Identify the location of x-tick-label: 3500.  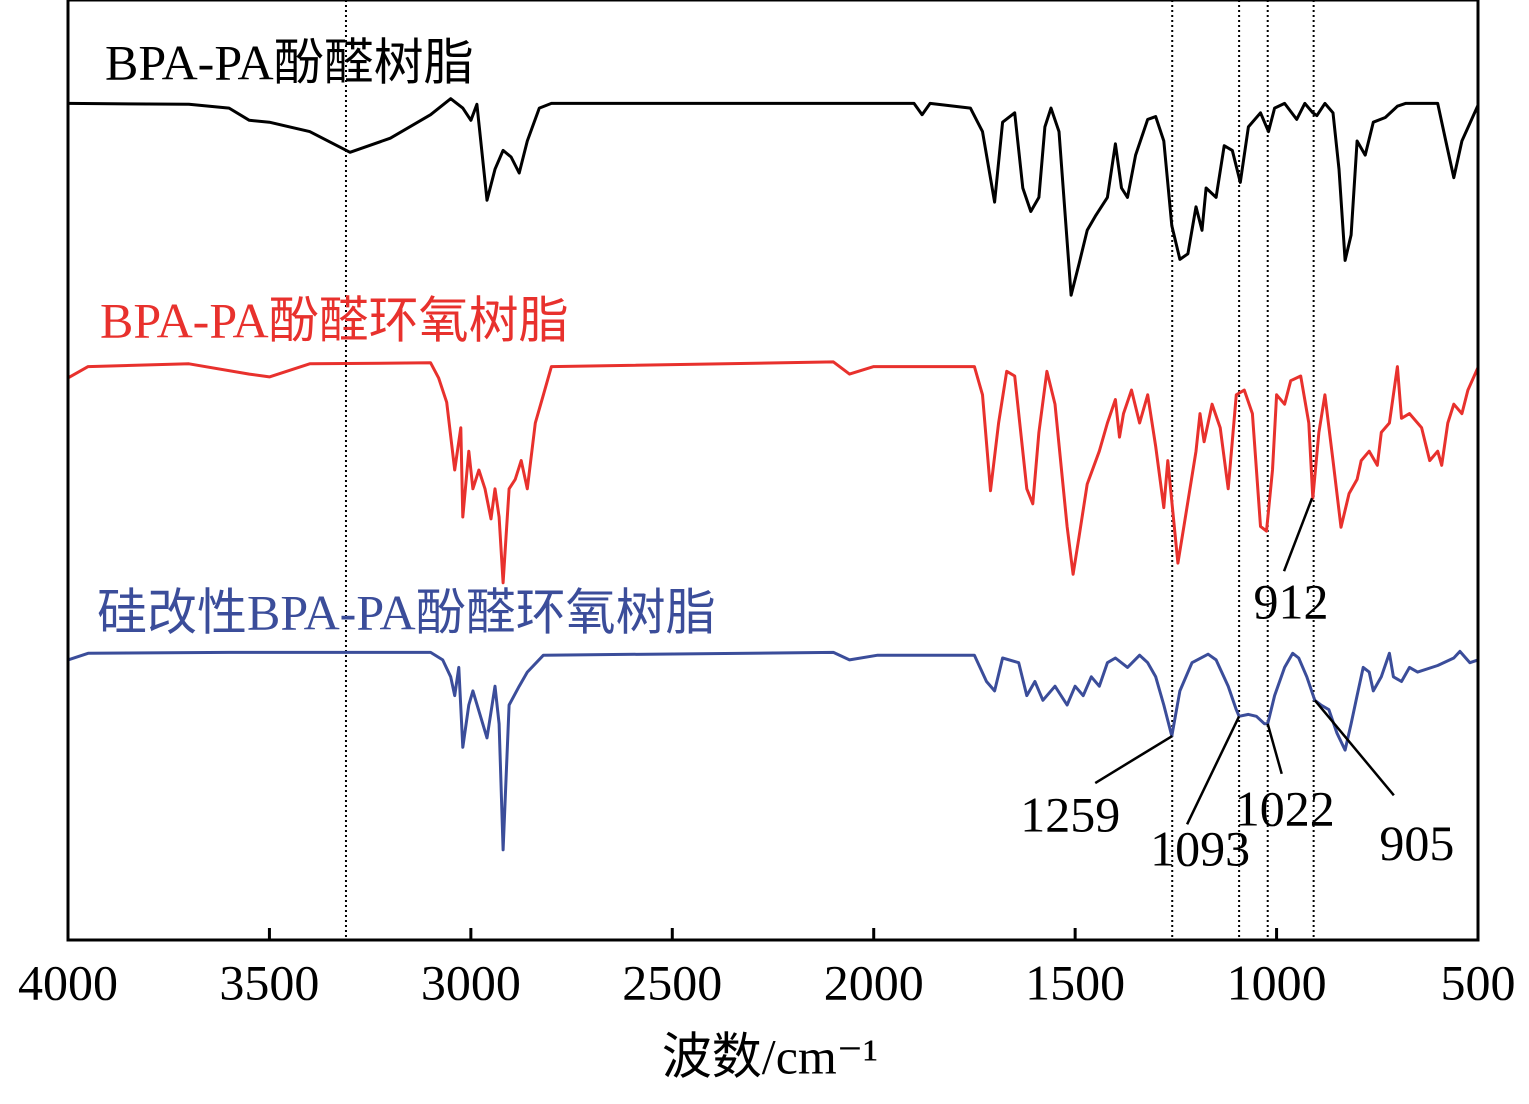
(269, 982).